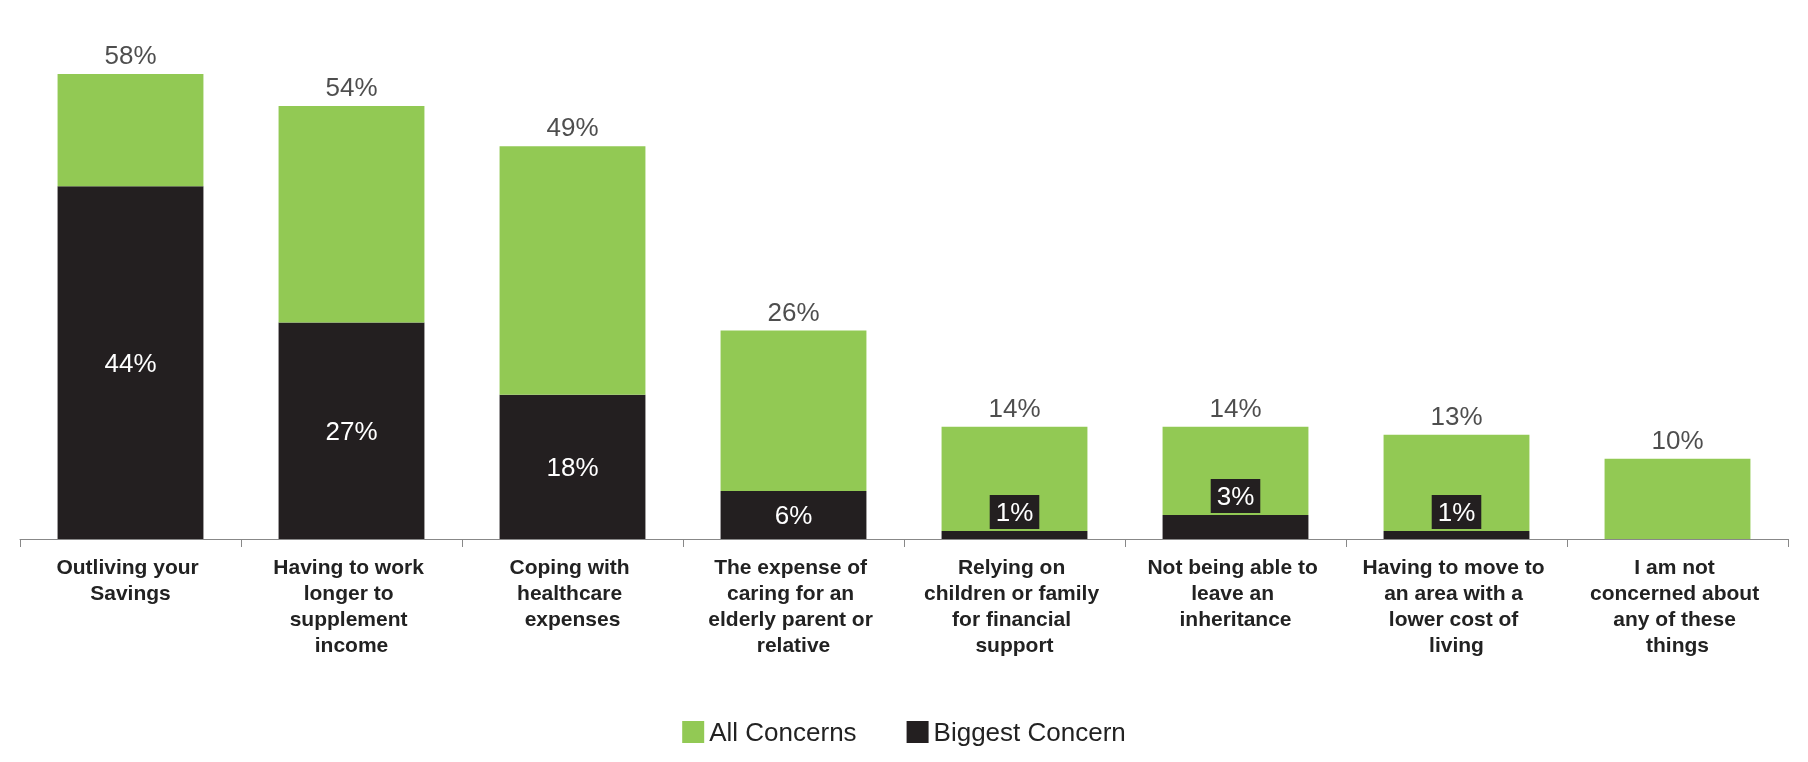 This screenshot has height=762, width=1808. I want to click on data-label: 44%, so click(130, 362).